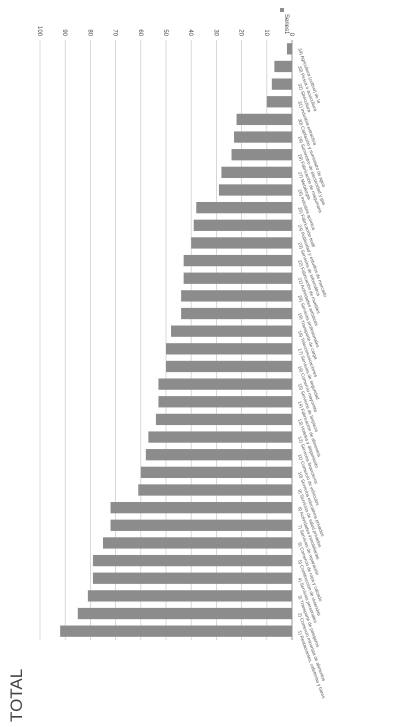 Image resolution: width=411 pixels, height=727 pixels. I want to click on y-tick-label: 10, so click(266, 32).